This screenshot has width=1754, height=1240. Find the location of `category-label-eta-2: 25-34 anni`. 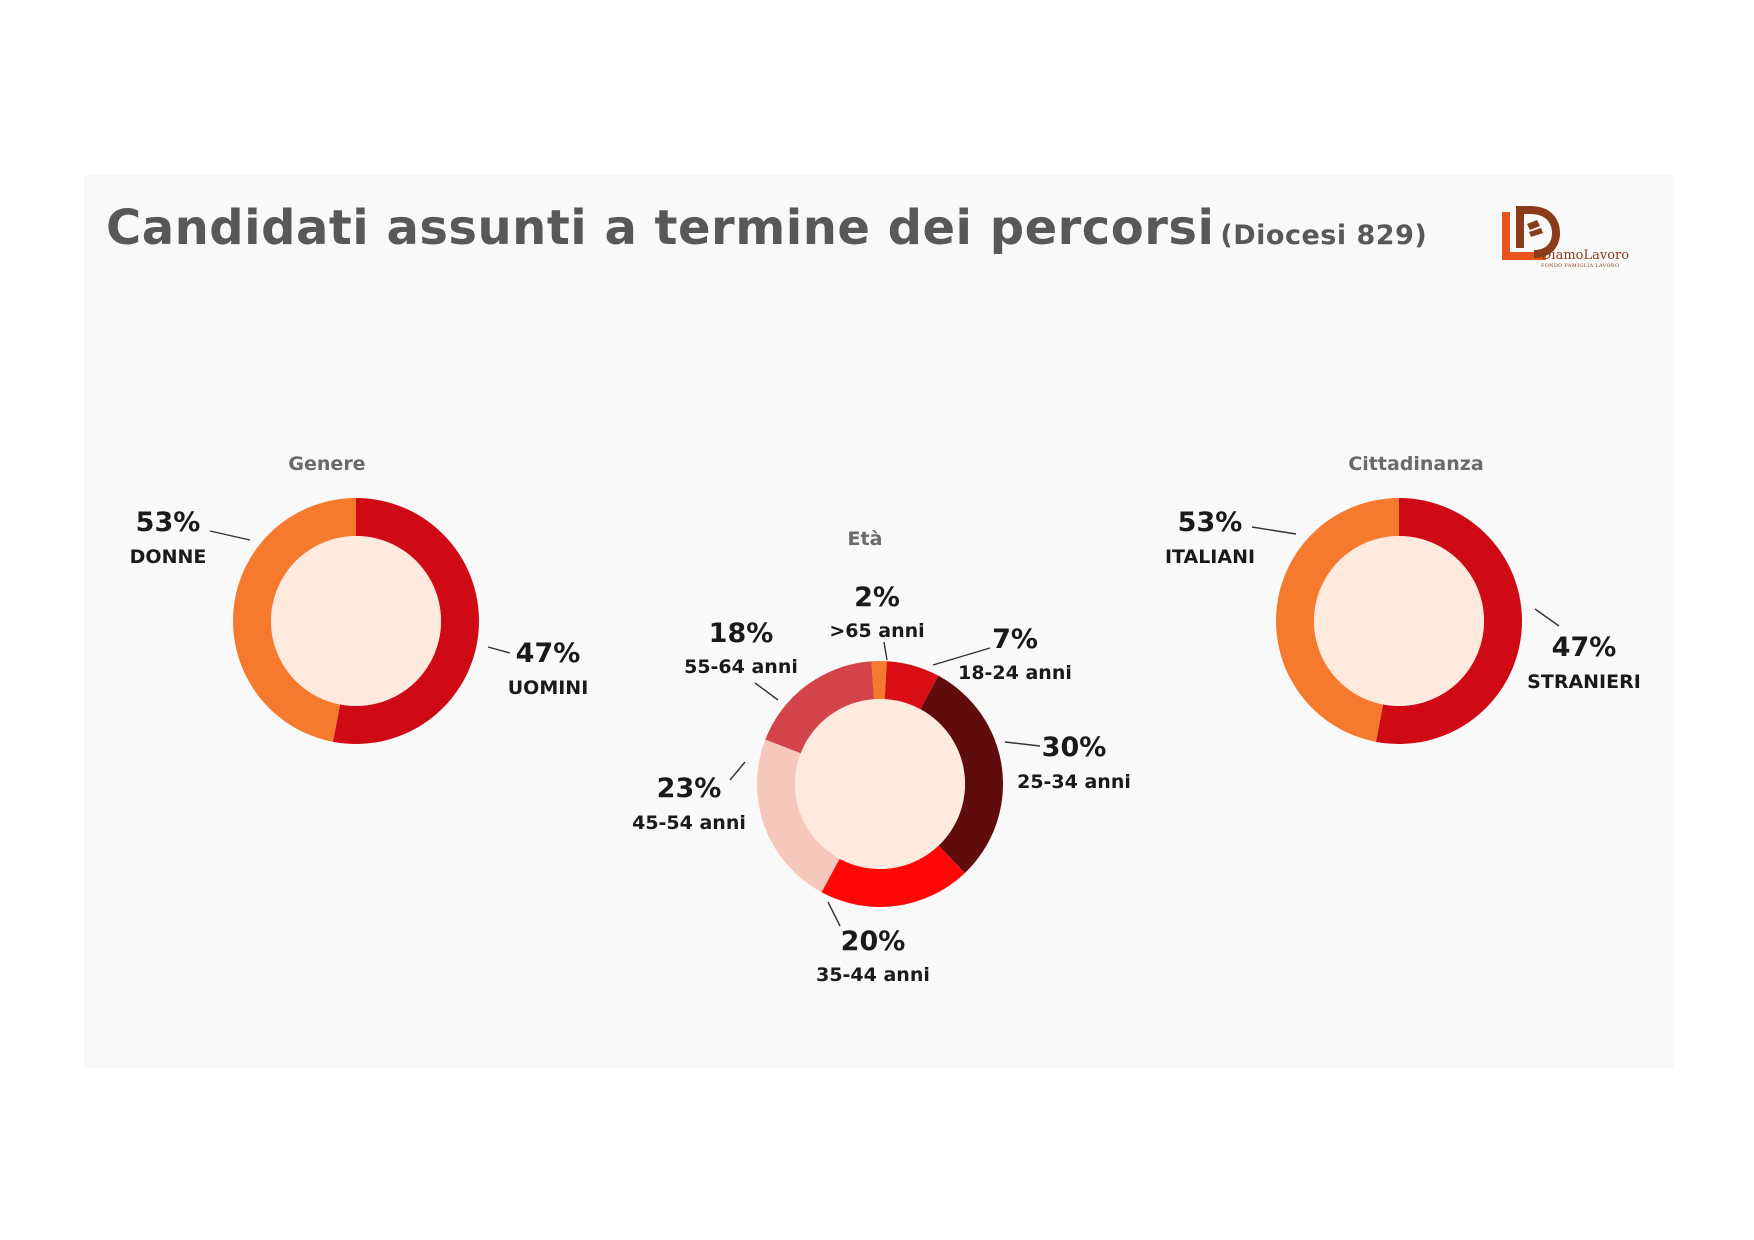

category-label-eta-2: 25-34 anni is located at coordinates (1074, 782).